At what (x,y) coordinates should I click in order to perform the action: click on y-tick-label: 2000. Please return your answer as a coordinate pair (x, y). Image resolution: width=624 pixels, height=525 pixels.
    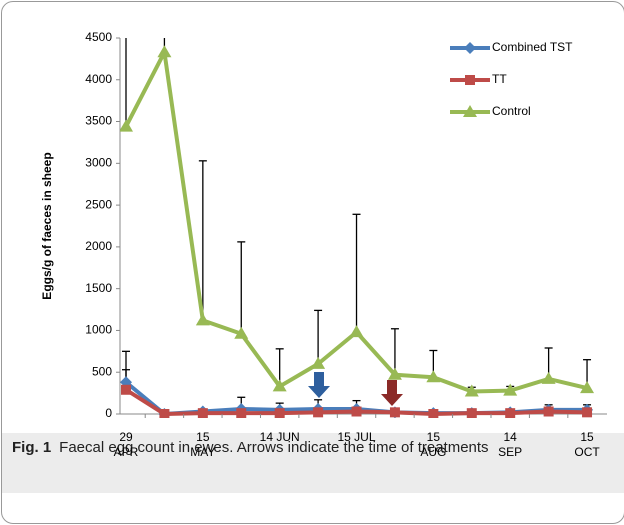
    Looking at the image, I should click on (98, 246).